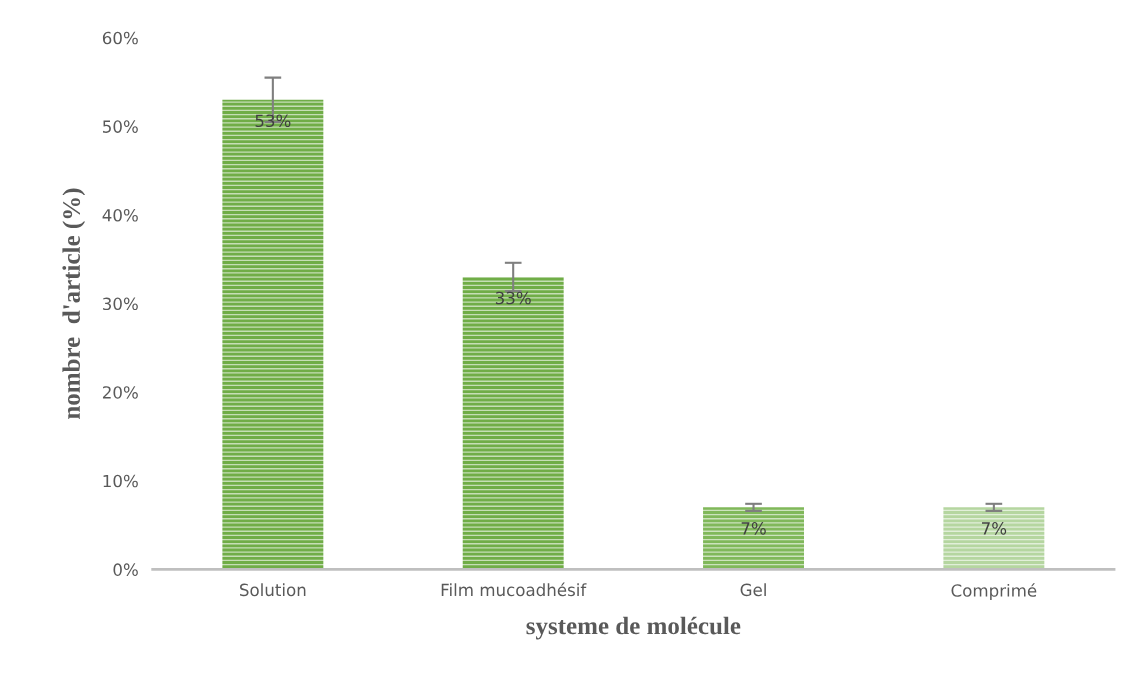 The height and width of the screenshot is (686, 1131). I want to click on y-tick-label: 0%, so click(125, 569).